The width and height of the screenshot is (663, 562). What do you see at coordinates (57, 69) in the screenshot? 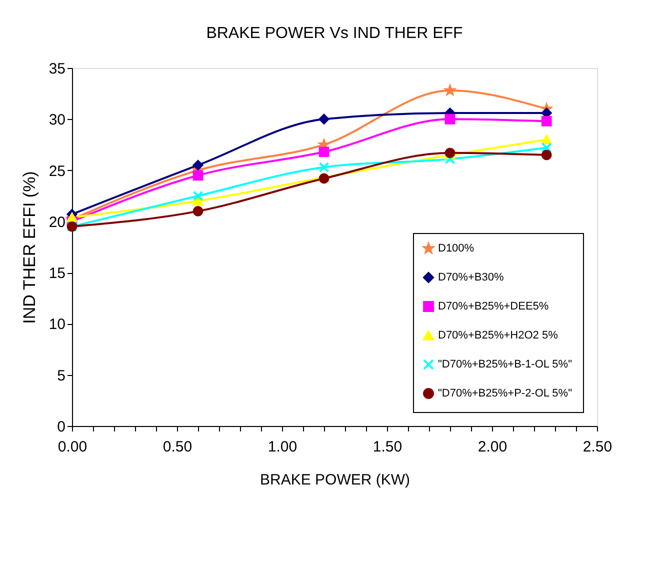
I see `y-tick-label: 35` at bounding box center [57, 69].